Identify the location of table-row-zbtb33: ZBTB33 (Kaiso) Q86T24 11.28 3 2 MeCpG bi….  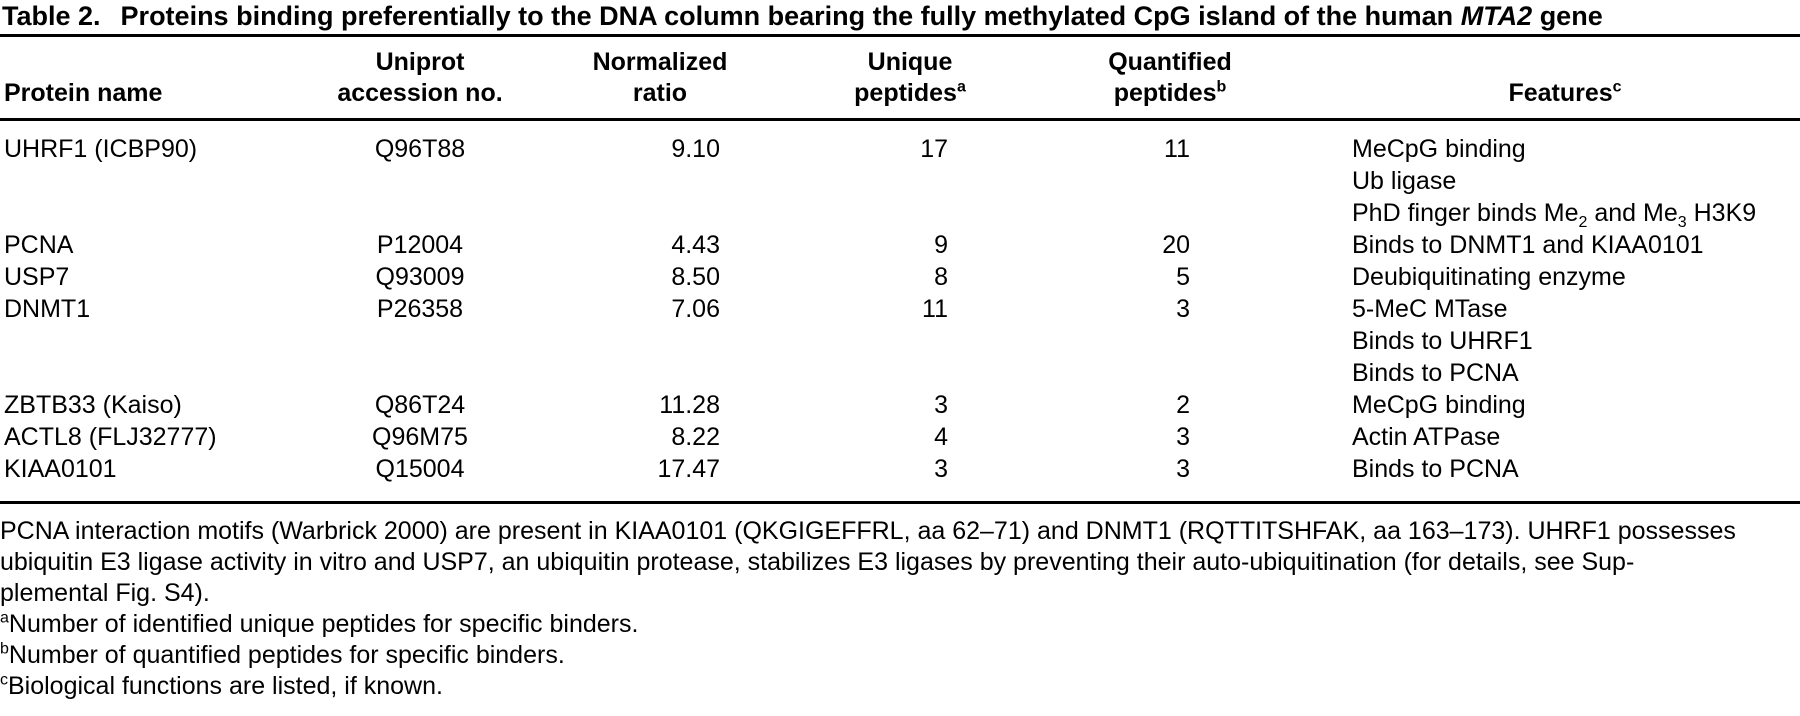
(900, 405).